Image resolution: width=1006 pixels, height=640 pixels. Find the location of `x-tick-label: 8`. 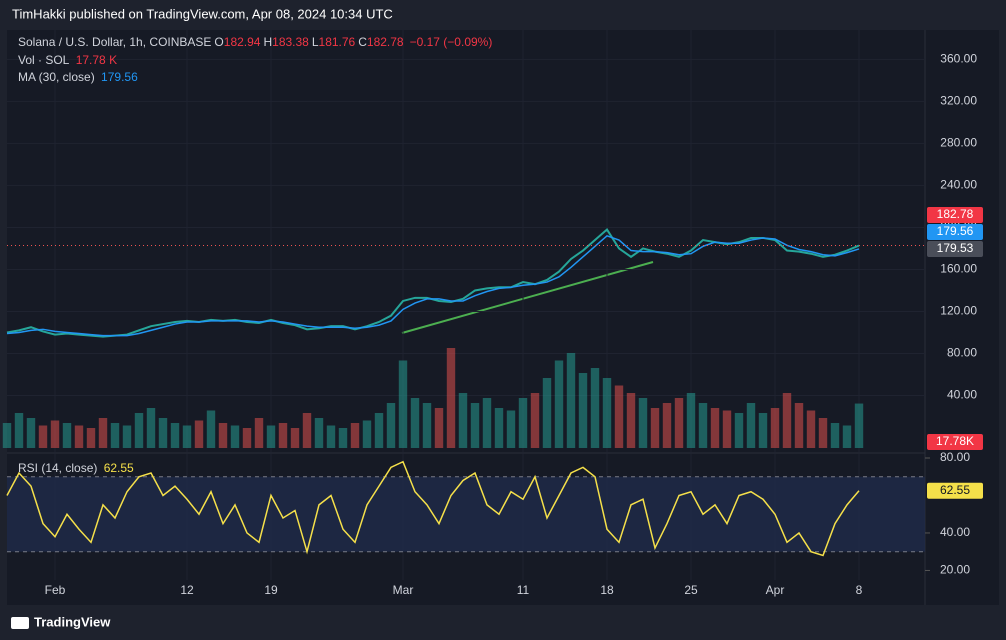

x-tick-label: 8 is located at coordinates (859, 590).